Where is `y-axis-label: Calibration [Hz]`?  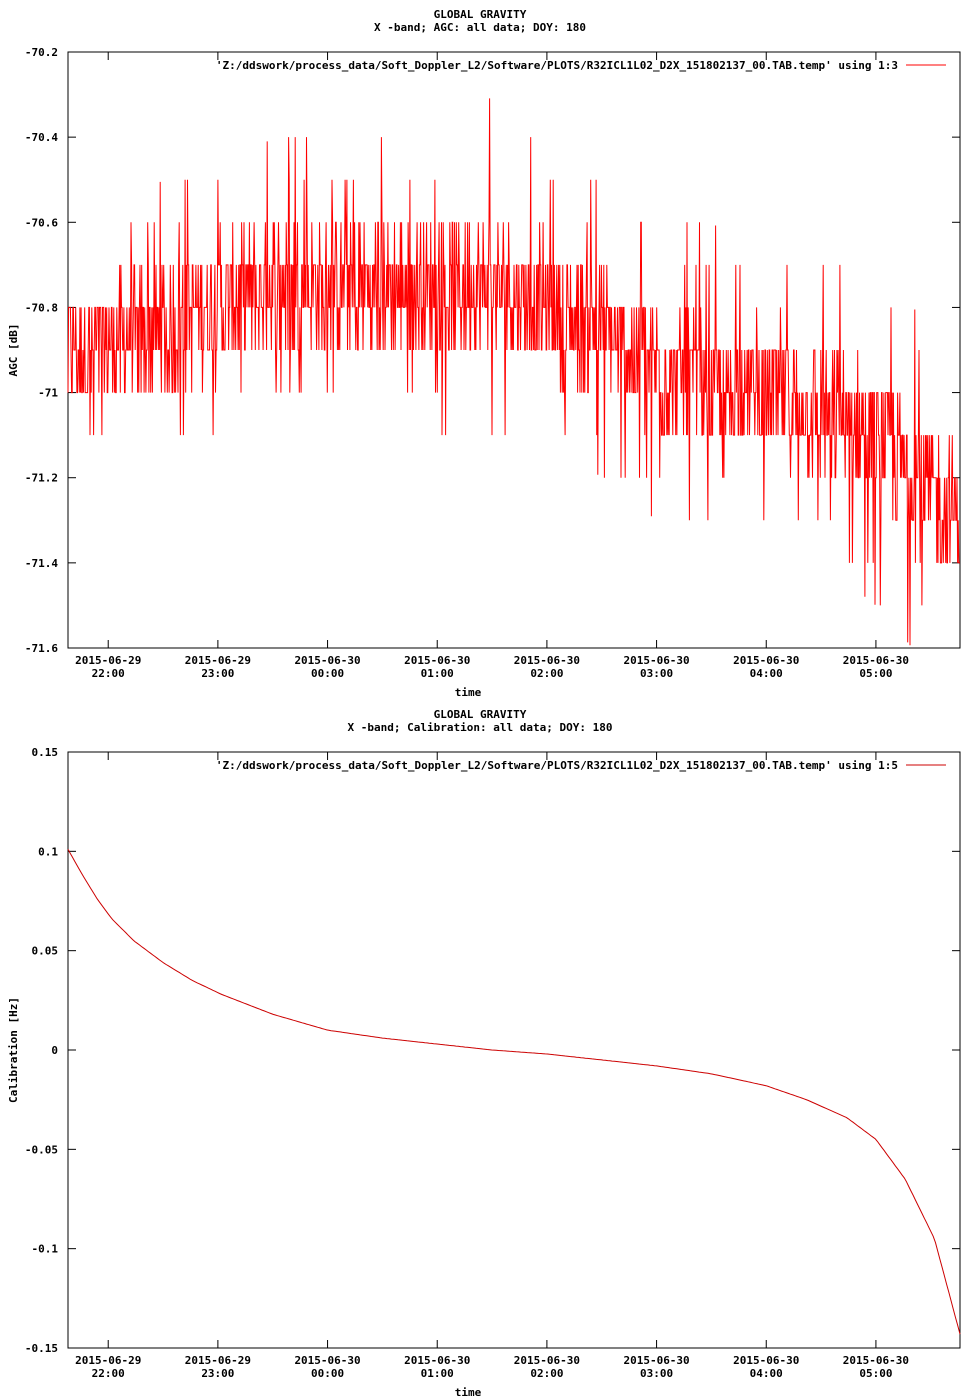 y-axis-label: Calibration [Hz] is located at coordinates (13, 1050).